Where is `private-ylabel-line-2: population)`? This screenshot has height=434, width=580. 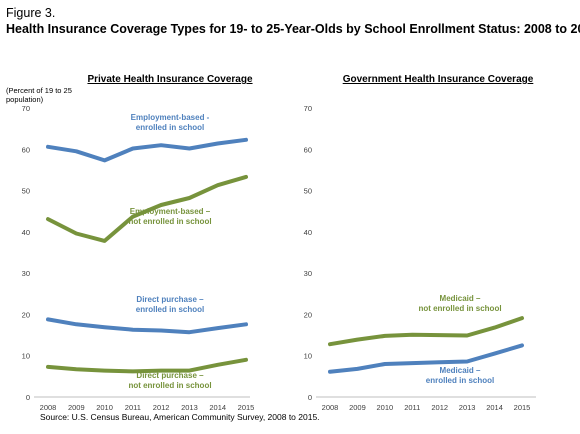 private-ylabel-line-2: population) is located at coordinates (25, 99).